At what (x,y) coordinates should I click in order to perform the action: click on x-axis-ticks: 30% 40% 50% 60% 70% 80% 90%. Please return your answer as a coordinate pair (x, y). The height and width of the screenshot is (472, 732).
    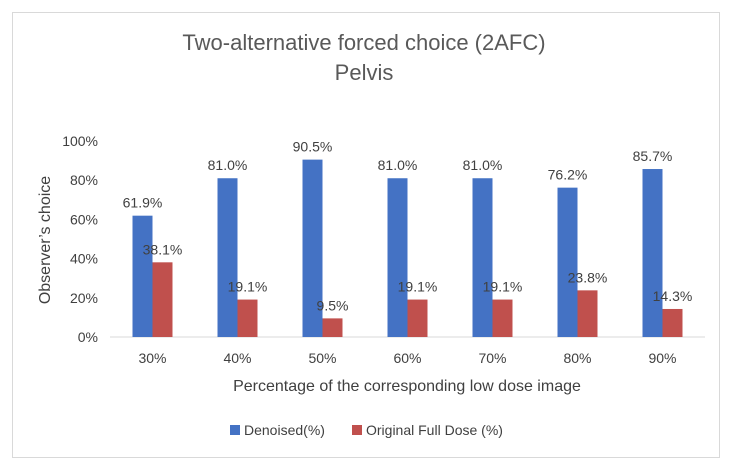
    Looking at the image, I should click on (407, 358).